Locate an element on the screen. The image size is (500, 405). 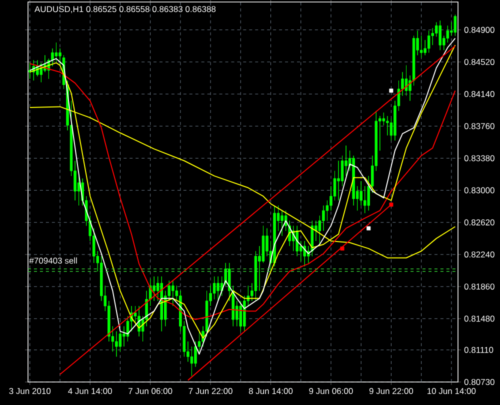
y-tick-label: 0.84140 is located at coordinates (479, 94).